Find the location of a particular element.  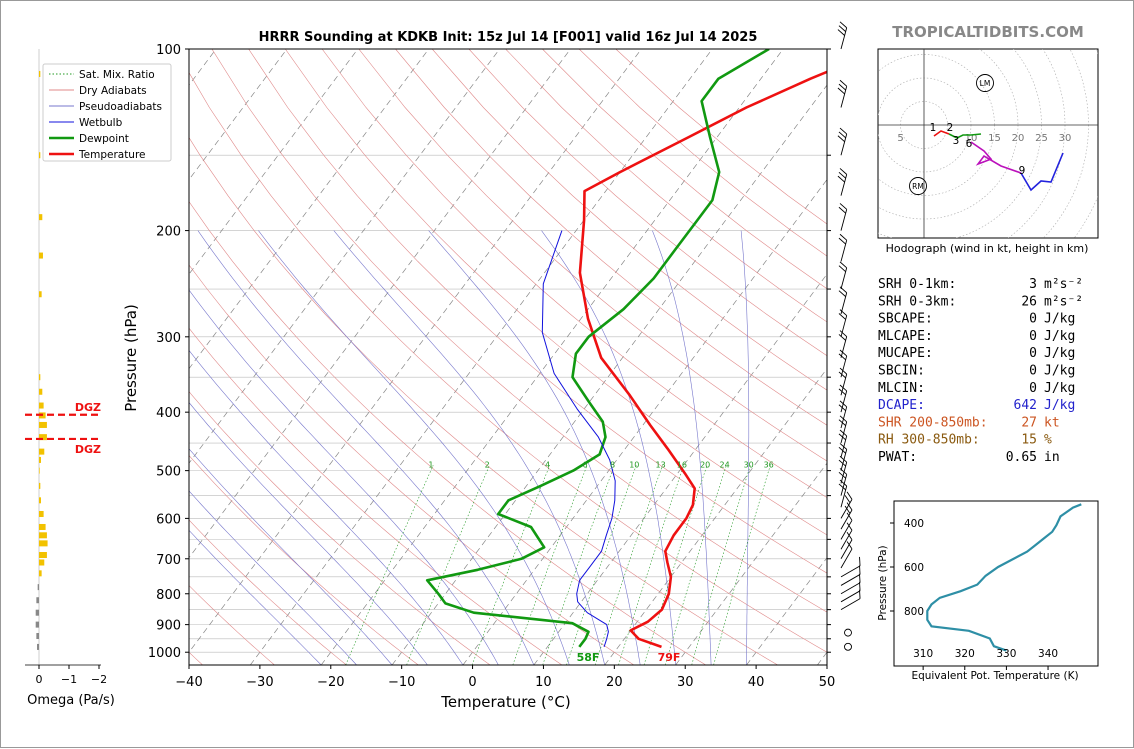

mixing-ratio-label: 2 is located at coordinates (487, 465).